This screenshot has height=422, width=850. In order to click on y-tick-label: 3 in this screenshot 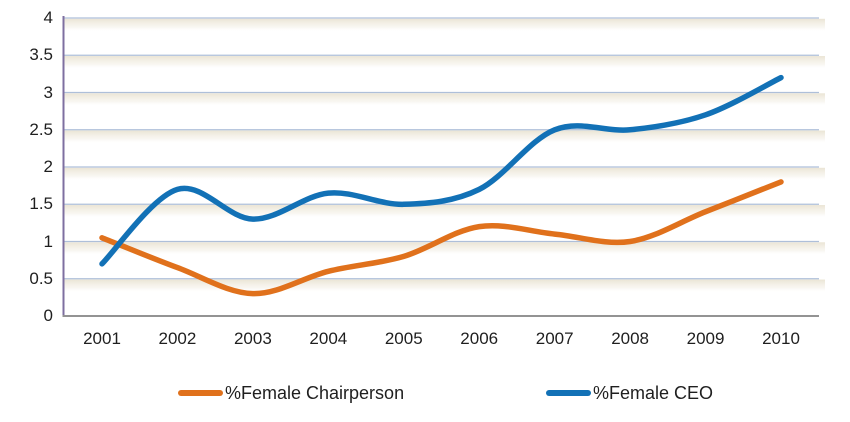, I will do `click(48, 92)`.